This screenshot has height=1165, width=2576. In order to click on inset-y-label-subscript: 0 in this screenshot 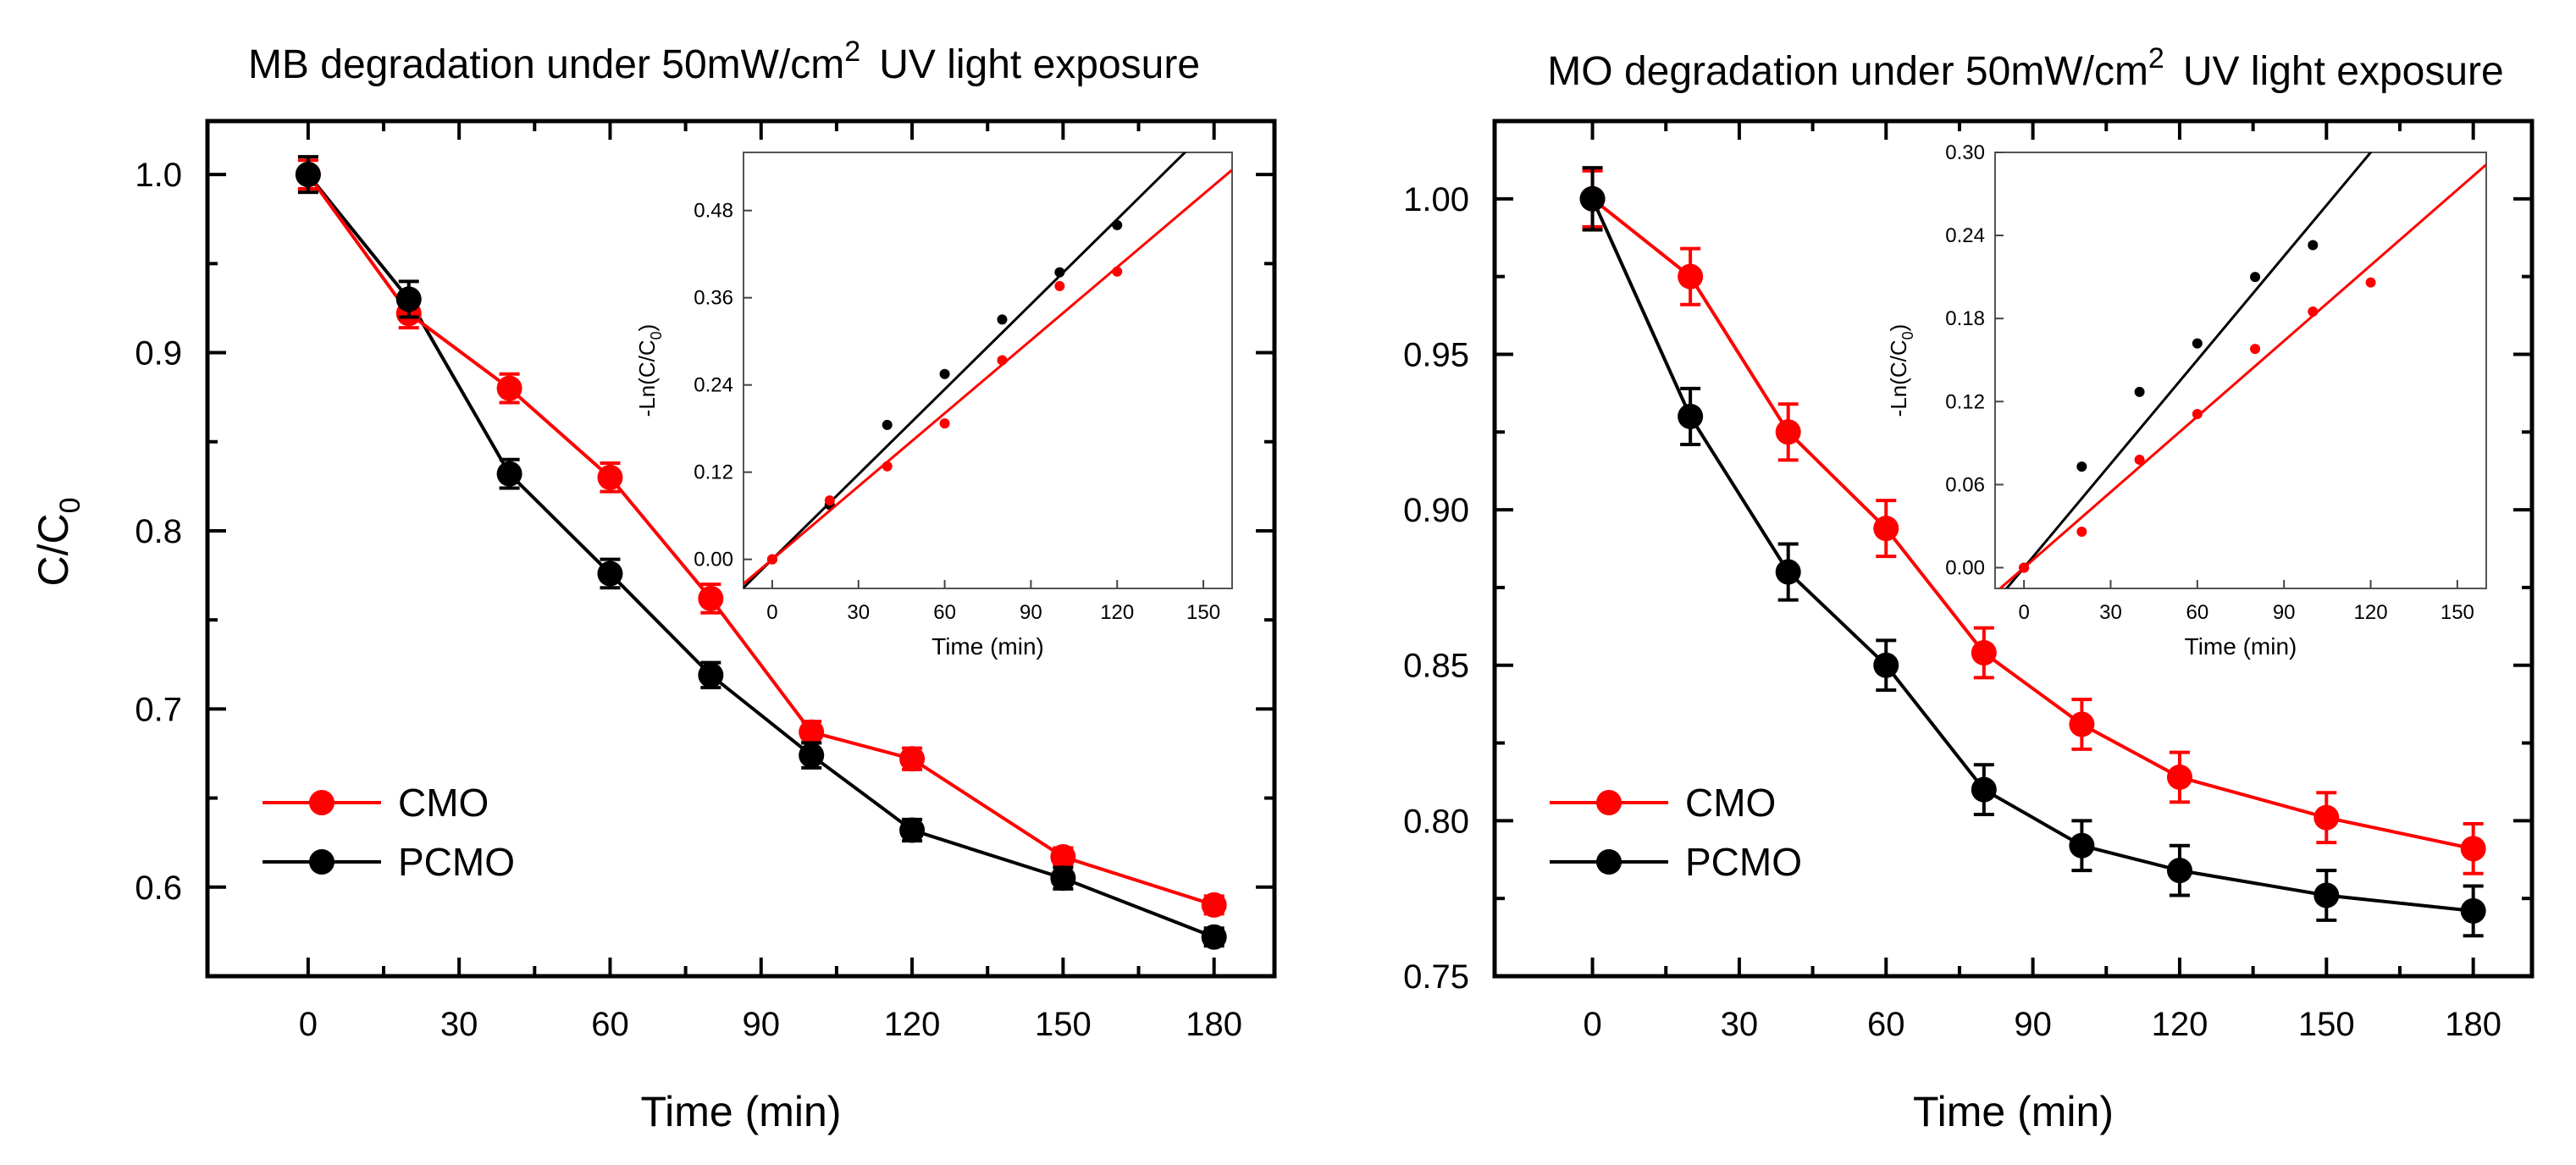, I will do `click(1907, 335)`.